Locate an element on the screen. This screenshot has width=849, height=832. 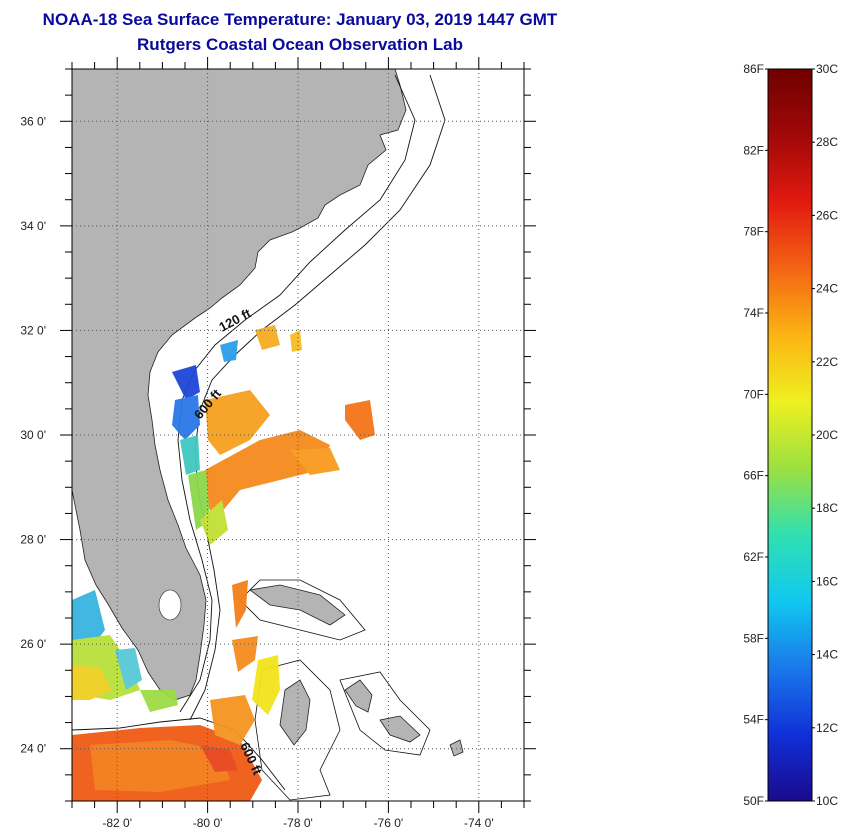
lake-okeechobee is located at coordinates (170, 605).